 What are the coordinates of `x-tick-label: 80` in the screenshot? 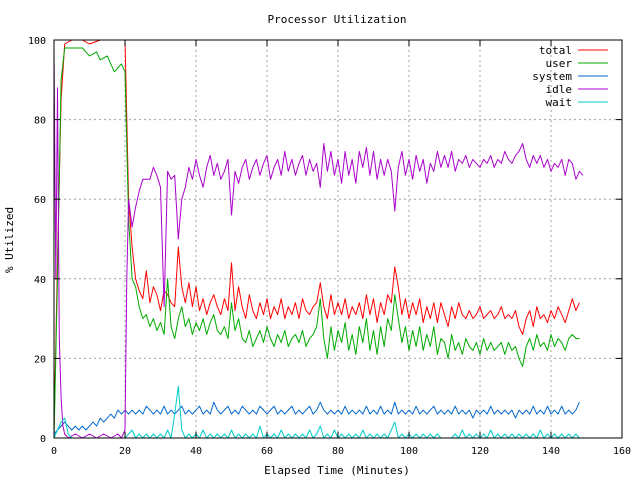 It's located at (338, 451).